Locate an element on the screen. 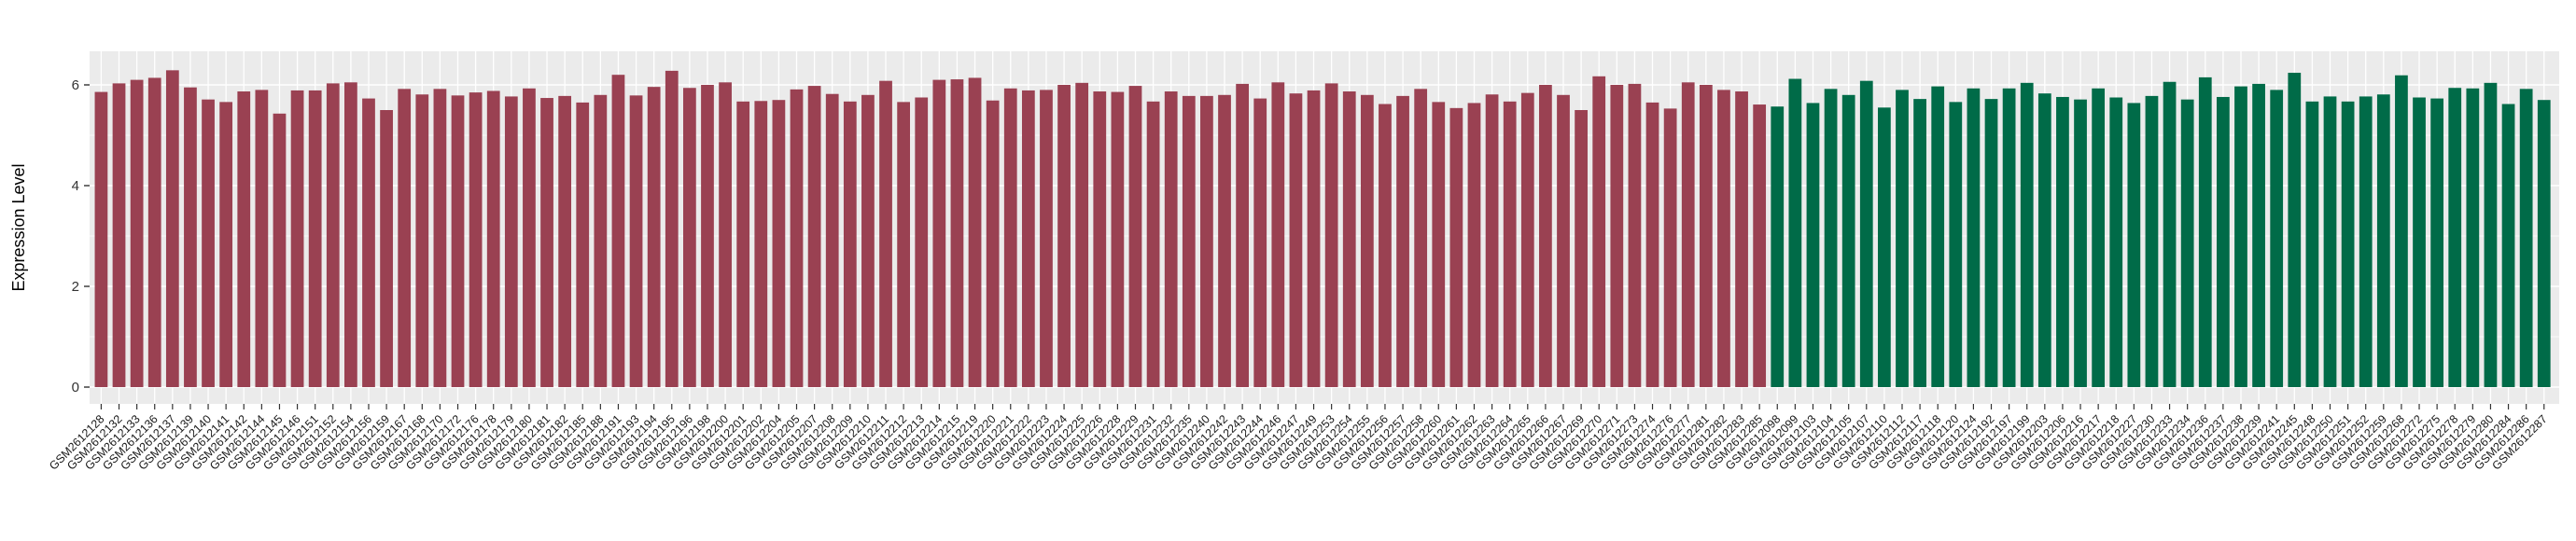 Image resolution: width=2576 pixels, height=541 pixels. y-axis-title: Expression Level is located at coordinates (18, 227).